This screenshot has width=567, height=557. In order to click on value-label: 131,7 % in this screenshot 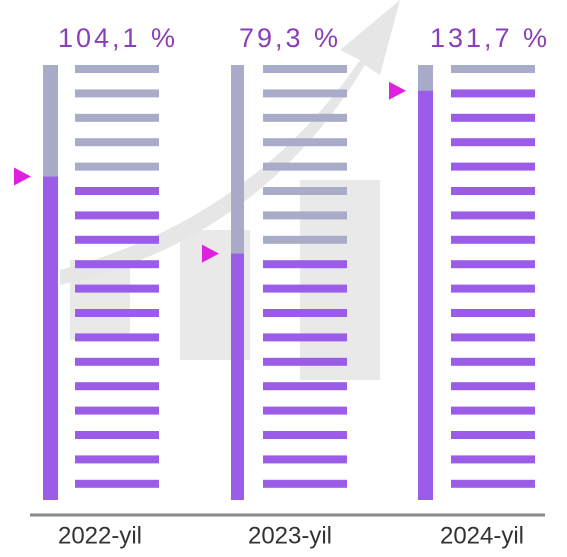, I will do `click(490, 38)`.